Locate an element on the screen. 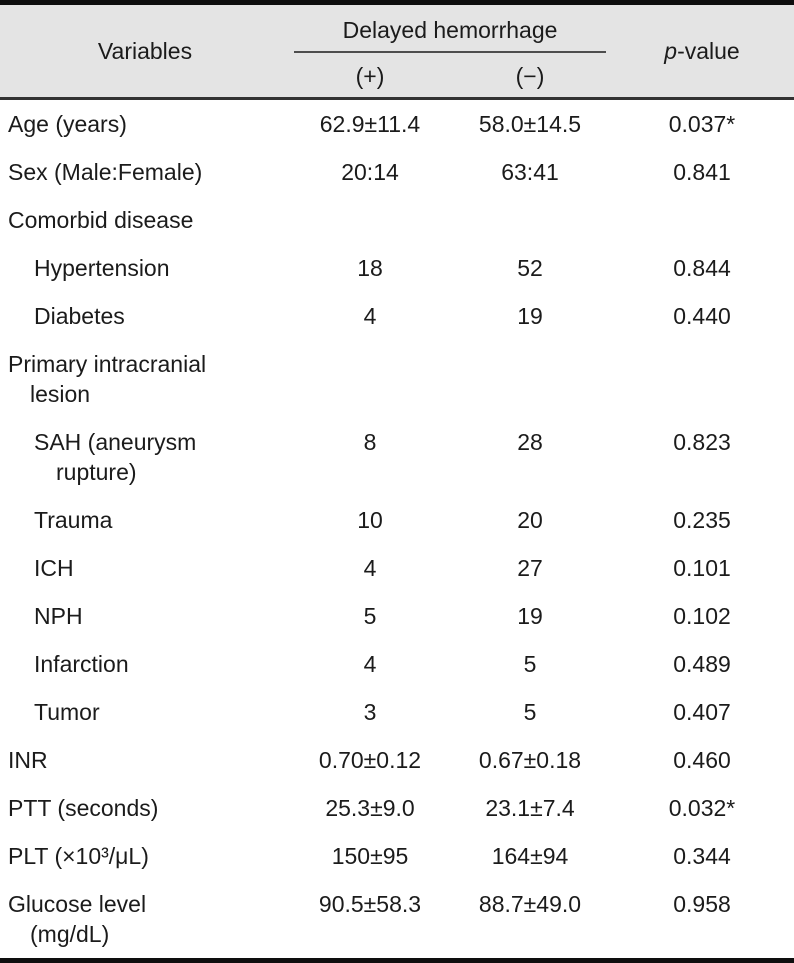 The width and height of the screenshot is (794, 963). p-value: 0.844 is located at coordinates (702, 268).